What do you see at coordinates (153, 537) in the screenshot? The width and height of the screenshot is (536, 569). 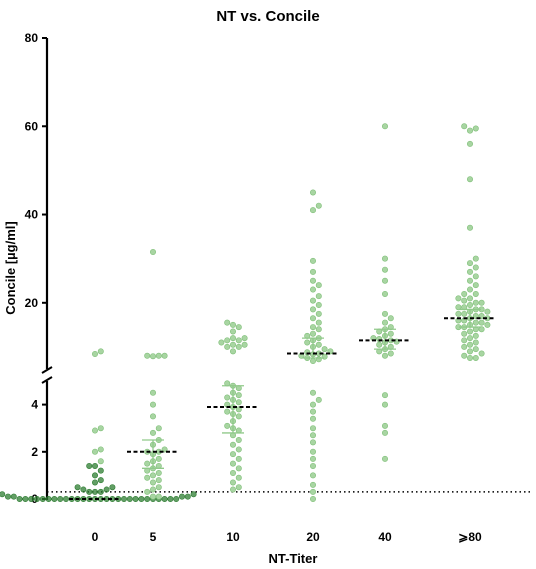 I see `x-tick-label: 5` at bounding box center [153, 537].